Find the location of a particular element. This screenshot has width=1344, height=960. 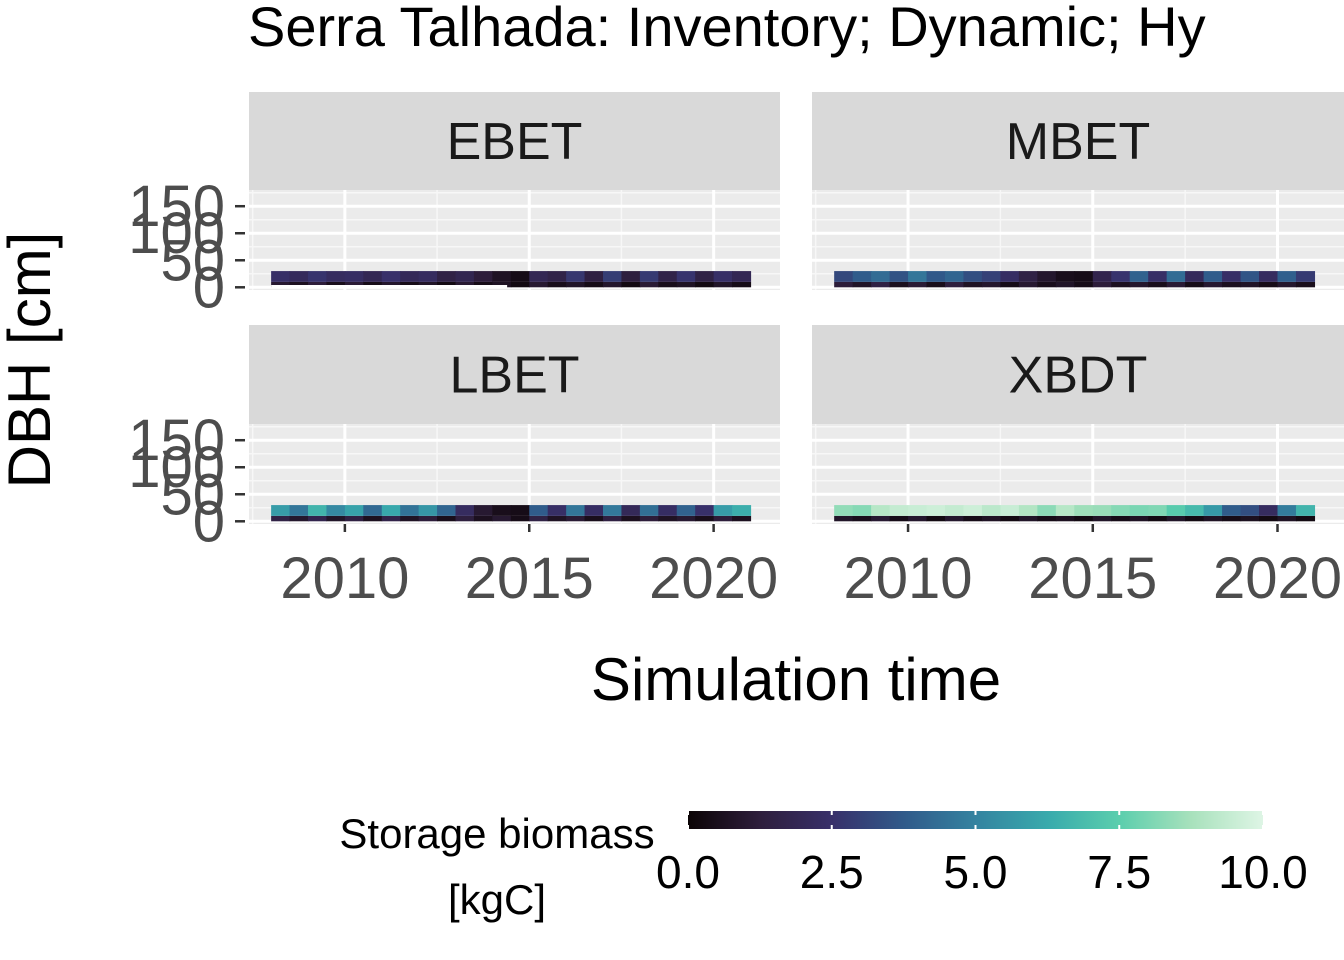

legend-title-line-2: [kgC] is located at coordinates (497, 899).